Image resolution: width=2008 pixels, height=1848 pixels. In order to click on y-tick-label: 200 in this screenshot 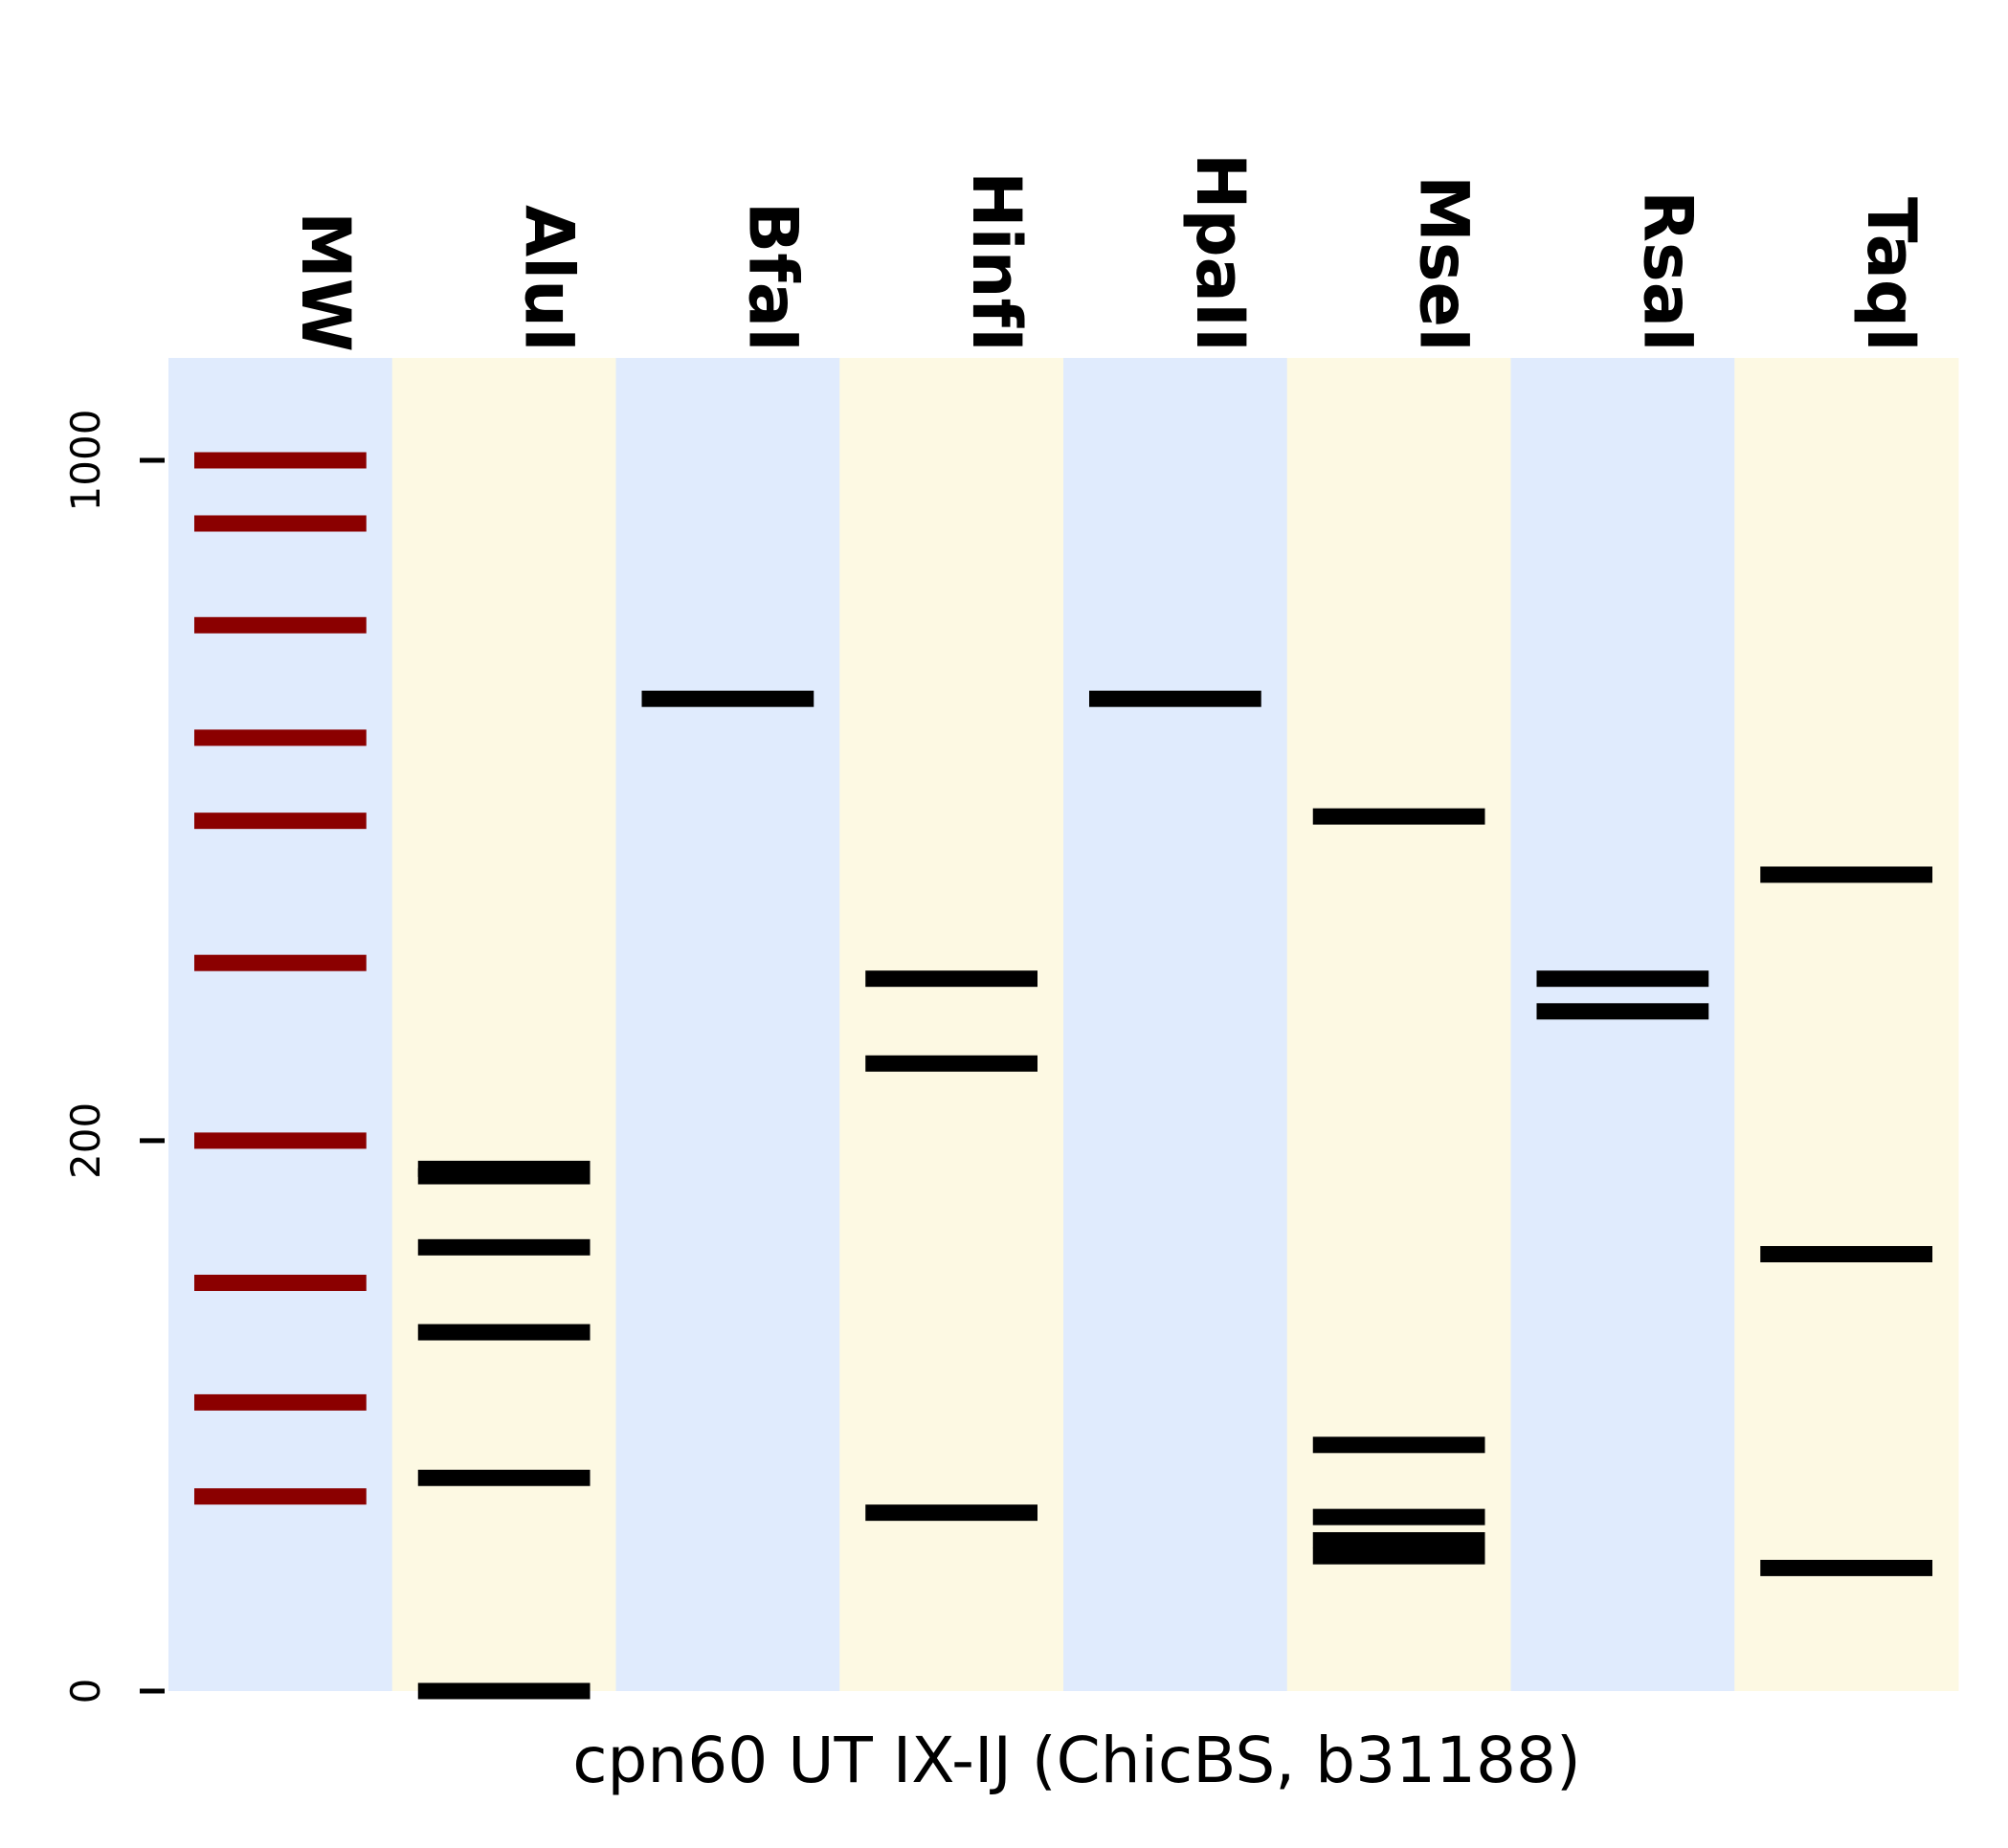, I will do `click(85, 1141)`.